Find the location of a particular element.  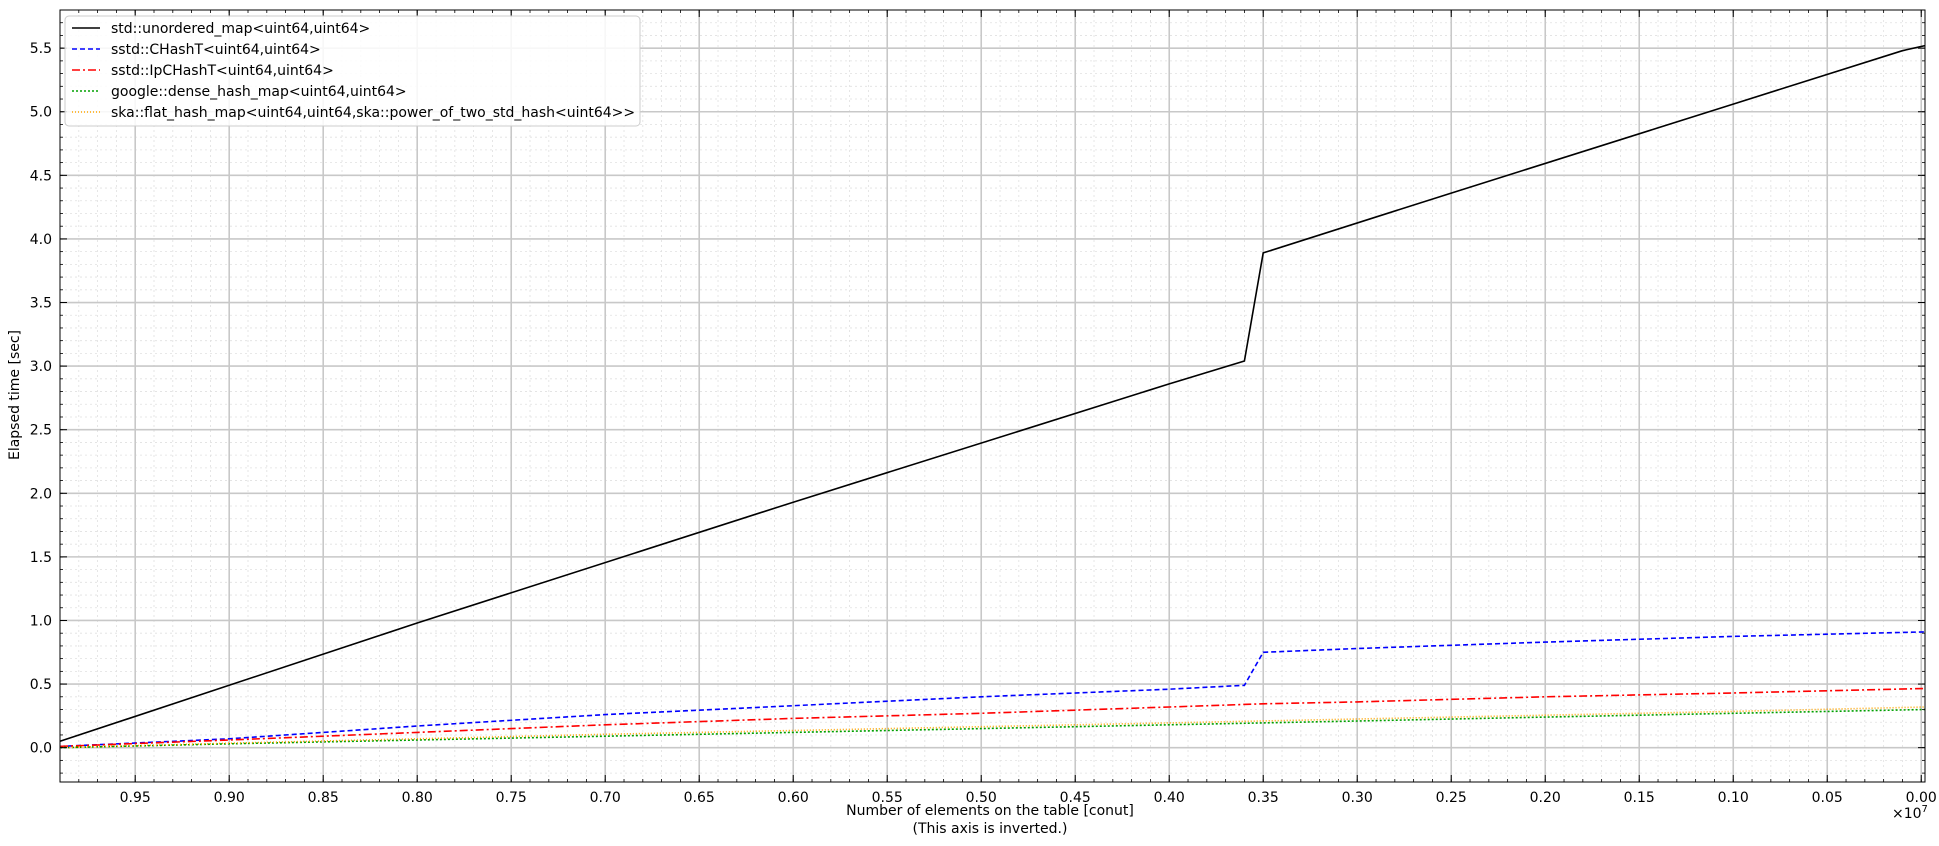

x-tick-label: 0.60 is located at coordinates (793, 798).